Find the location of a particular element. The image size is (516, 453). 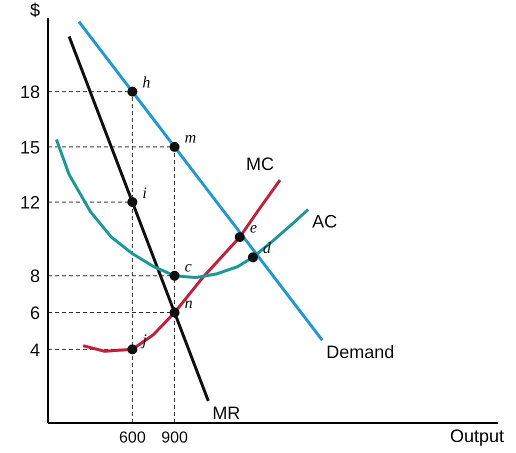

y-tick-label: 12 is located at coordinates (30, 202).